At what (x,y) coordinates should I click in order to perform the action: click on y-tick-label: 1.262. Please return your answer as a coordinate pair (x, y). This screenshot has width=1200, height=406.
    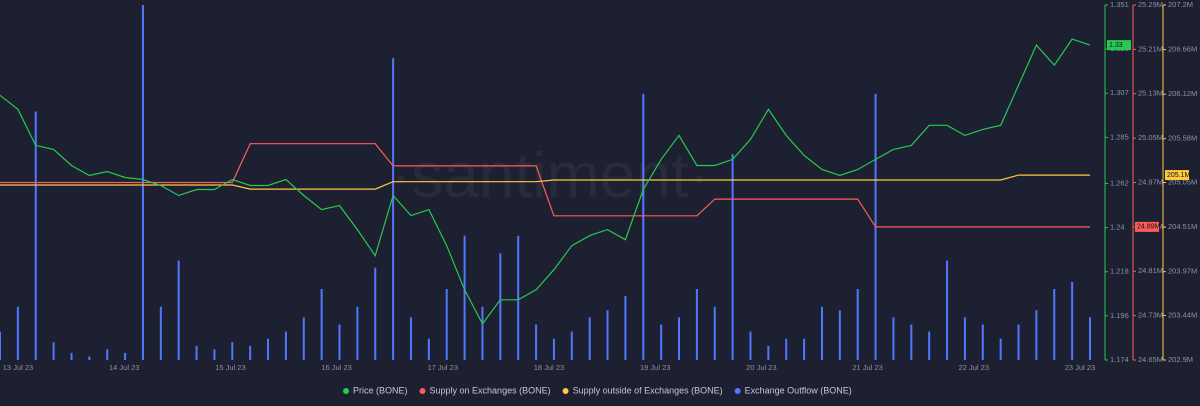
    Looking at the image, I should click on (1119, 182).